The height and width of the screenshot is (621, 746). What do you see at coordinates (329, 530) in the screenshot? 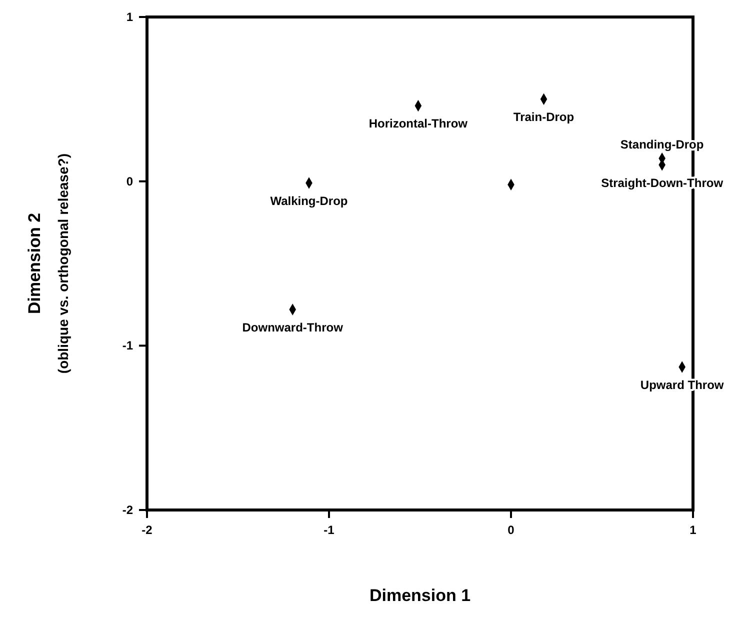
I see `x-tick-label: -1` at bounding box center [329, 530].